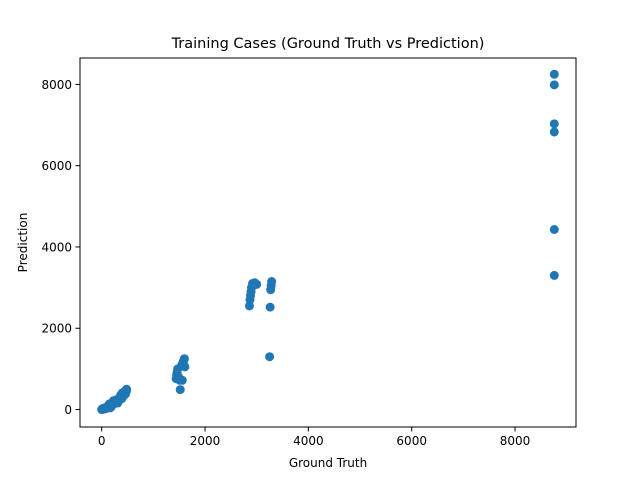 This screenshot has width=640, height=480. What do you see at coordinates (308, 441) in the screenshot?
I see `x-tick-label-4000: 4000` at bounding box center [308, 441].